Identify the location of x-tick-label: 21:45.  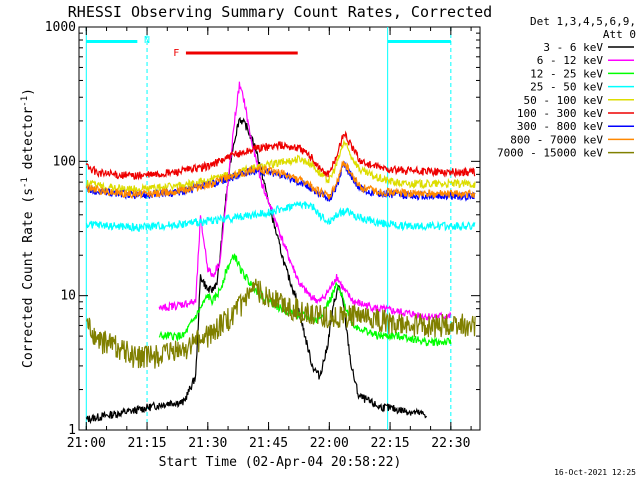
(268, 443).